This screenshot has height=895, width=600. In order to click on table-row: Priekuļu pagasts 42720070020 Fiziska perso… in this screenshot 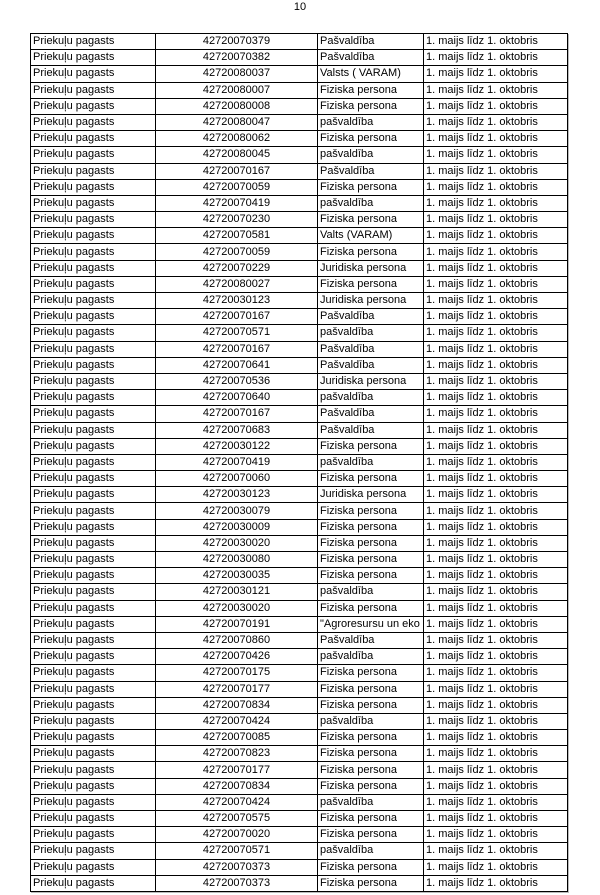, I will do `click(299, 835)`.